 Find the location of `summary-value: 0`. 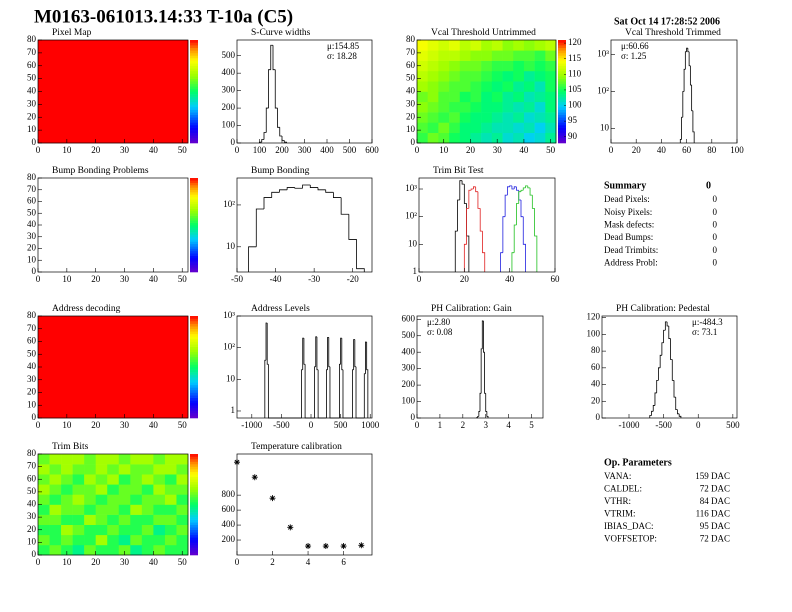

summary-value: 0 is located at coordinates (715, 199).